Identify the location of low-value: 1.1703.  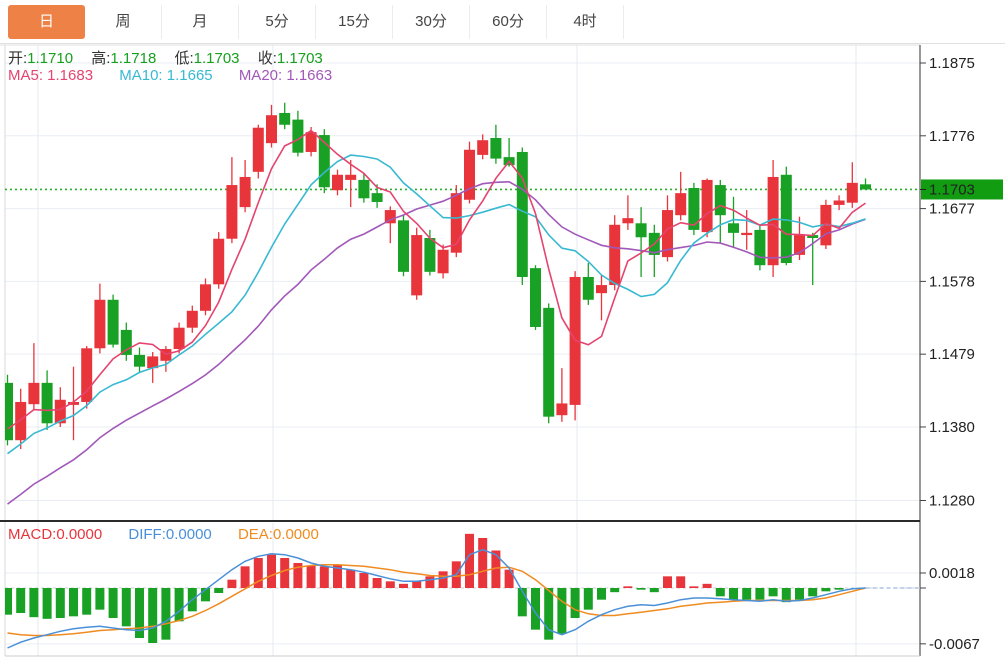
(216, 58).